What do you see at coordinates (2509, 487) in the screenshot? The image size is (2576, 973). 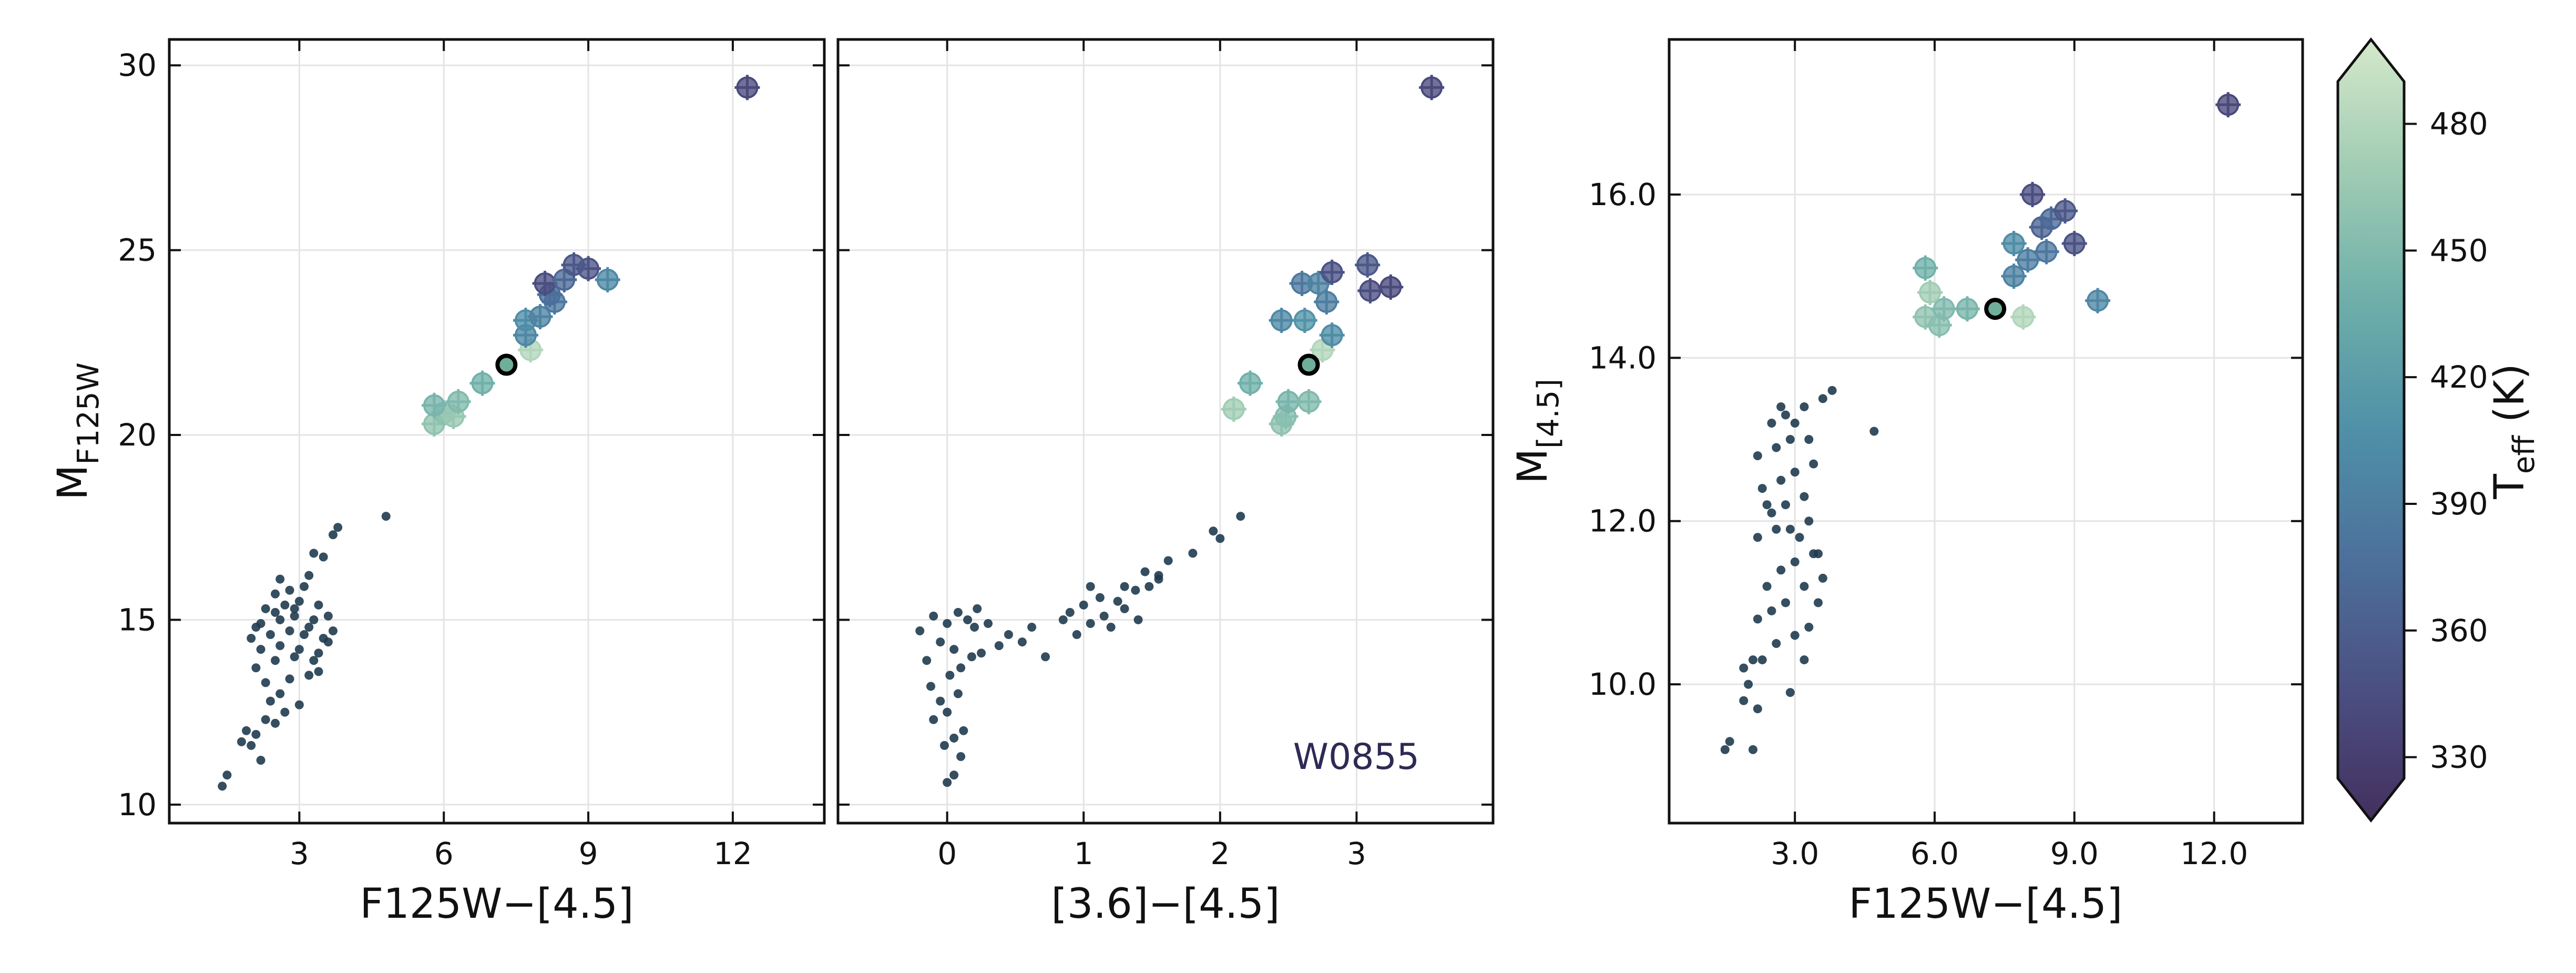 I see `colorbar-label-main: T` at bounding box center [2509, 487].